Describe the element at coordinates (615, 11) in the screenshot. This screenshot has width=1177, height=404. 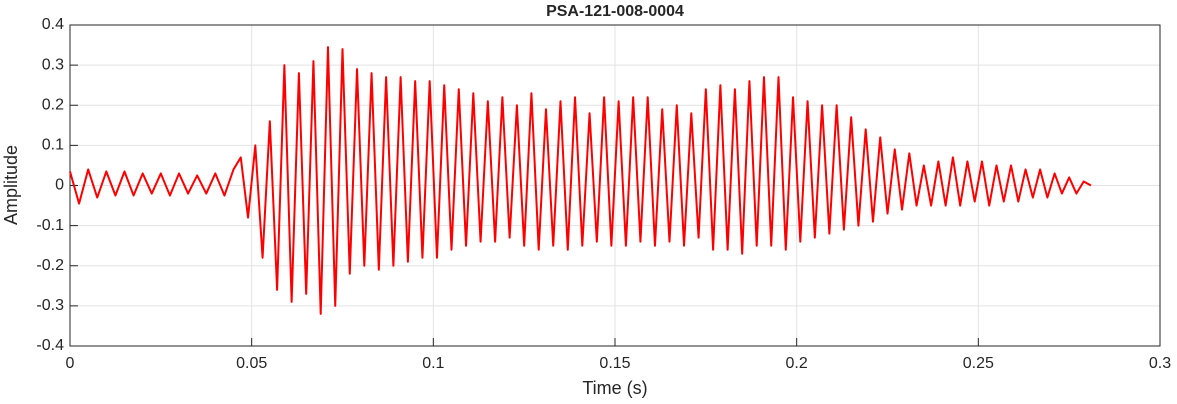
I see `chart-title: PSA-121-008-0004` at that location.